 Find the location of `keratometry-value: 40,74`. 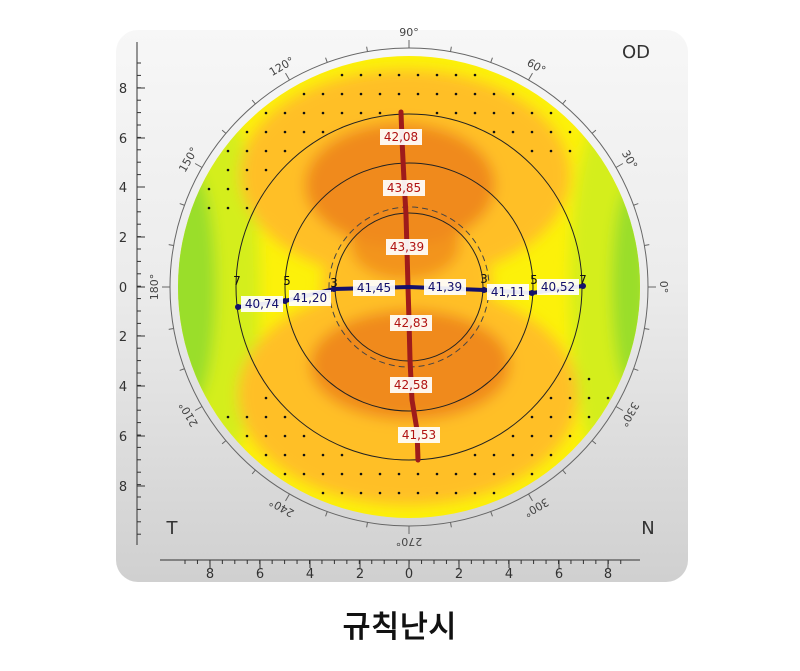

keratometry-value: 40,74 is located at coordinates (262, 304).